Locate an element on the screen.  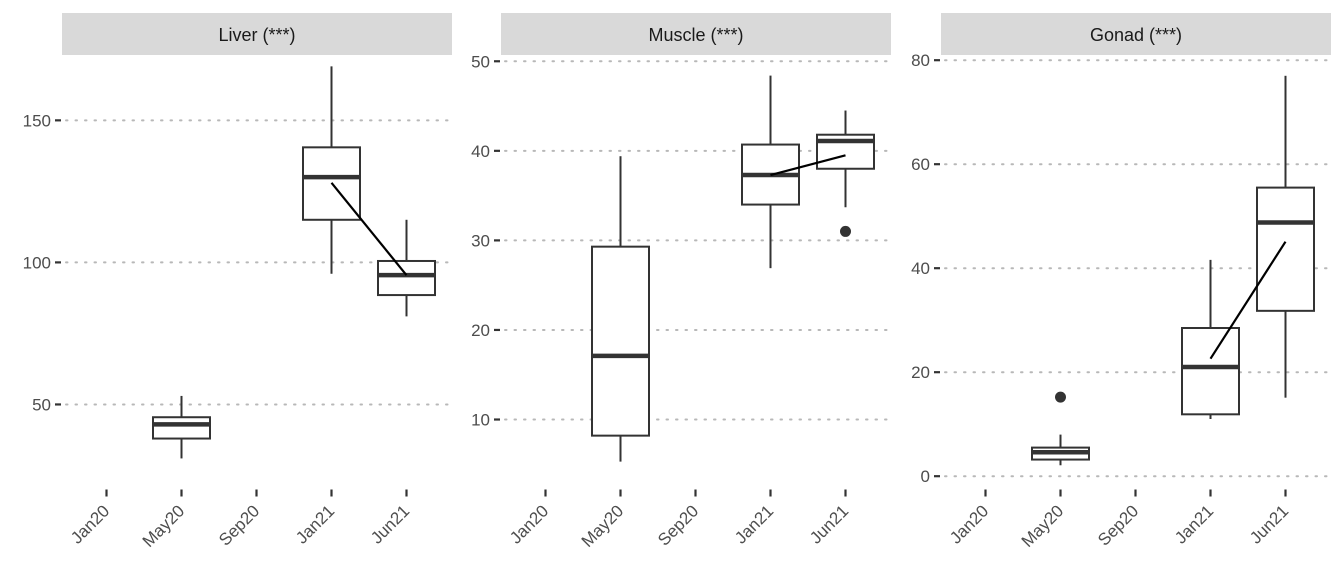
facet-title: Liver (***) is located at coordinates (256, 35).